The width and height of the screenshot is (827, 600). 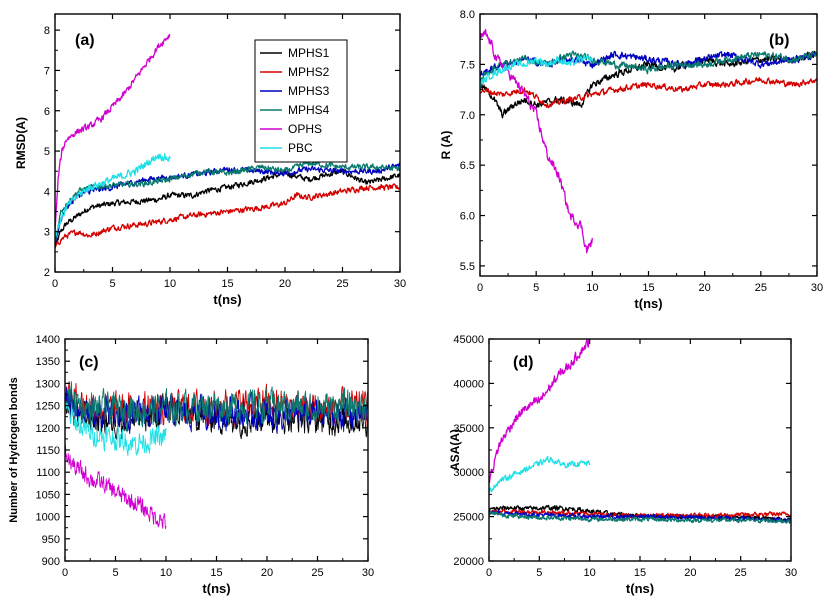 What do you see at coordinates (51, 562) in the screenshot?
I see `y-tick-label: 900` at bounding box center [51, 562].